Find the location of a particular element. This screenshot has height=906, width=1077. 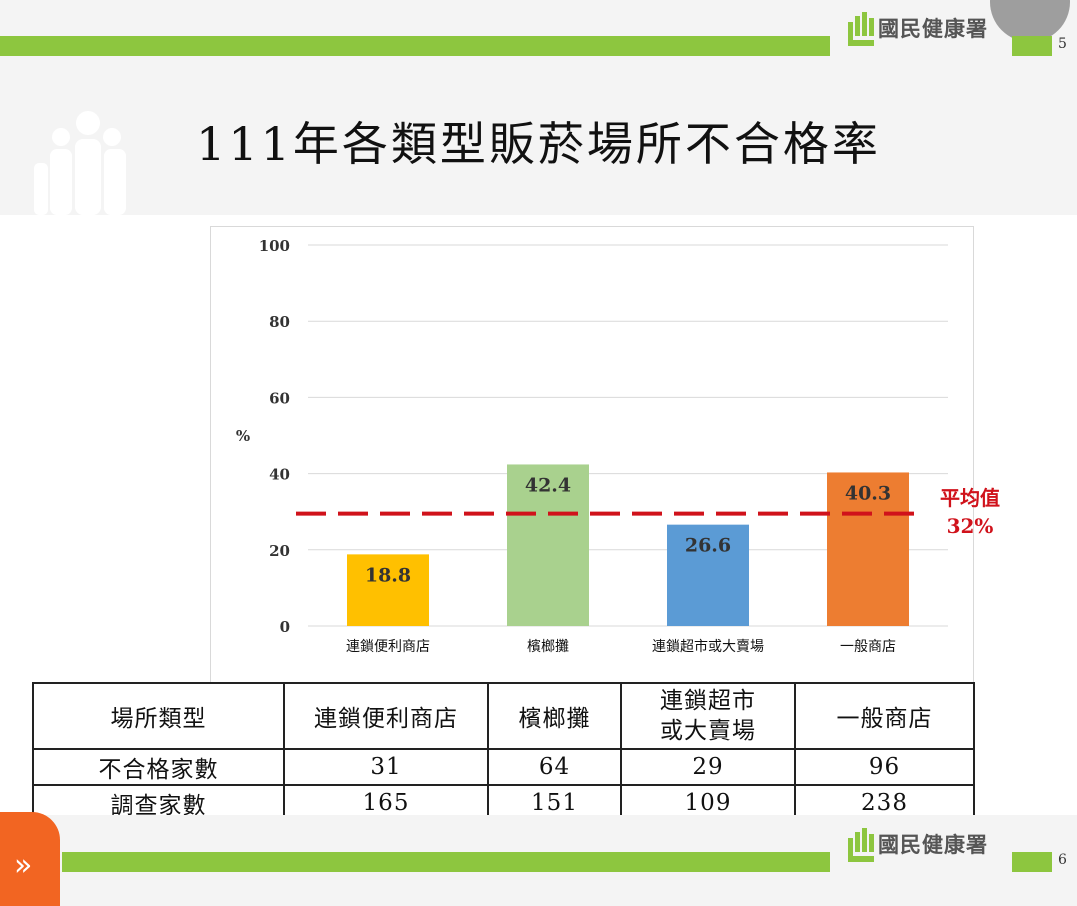

page-number-top: 5 is located at coordinates (1062, 44).